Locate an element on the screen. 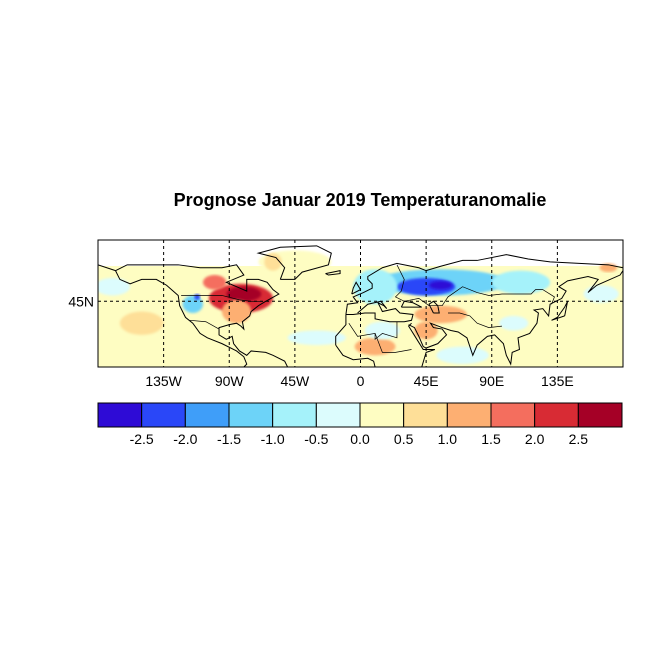  colorbar-tick-label: -1.5 is located at coordinates (229, 439).